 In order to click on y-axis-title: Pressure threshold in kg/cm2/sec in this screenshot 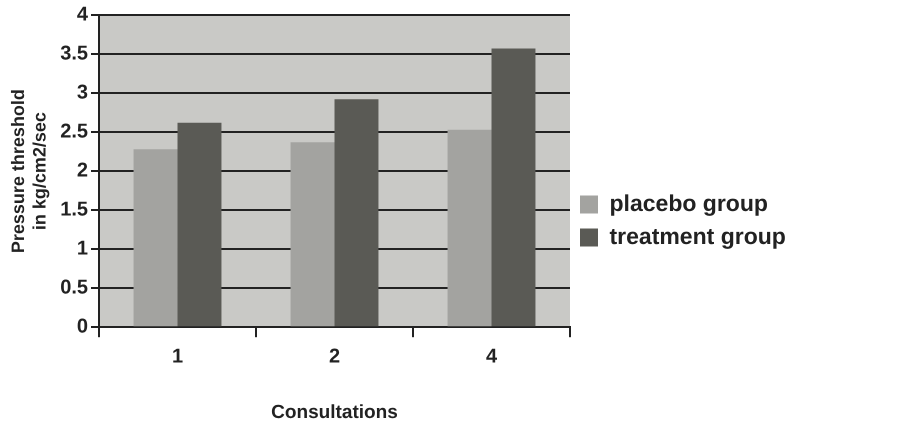, I will do `click(29, 171)`.